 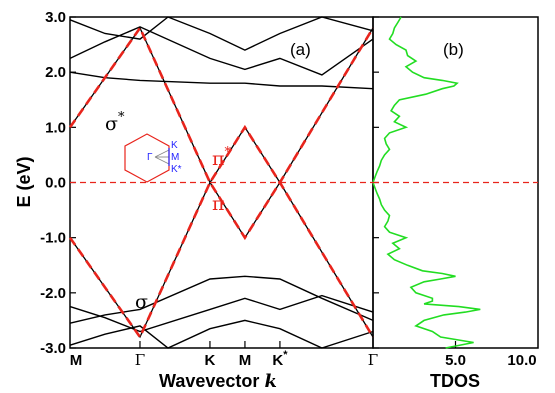 I want to click on bz-kstar-label: K*, so click(x=176, y=169).